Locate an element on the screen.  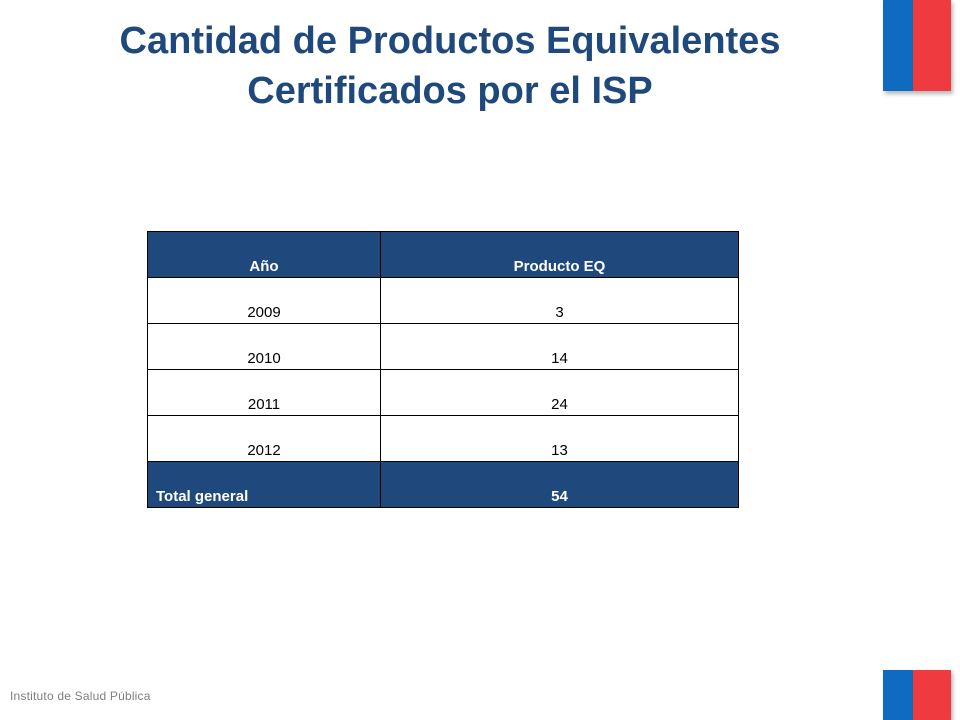
cell-year: 2012 is located at coordinates (264, 438).